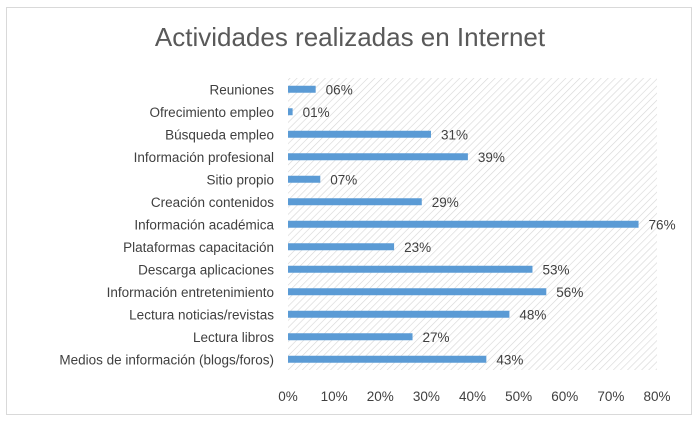 The height and width of the screenshot is (424, 700). What do you see at coordinates (339, 89) in the screenshot?
I see `data-label: 06%` at bounding box center [339, 89].